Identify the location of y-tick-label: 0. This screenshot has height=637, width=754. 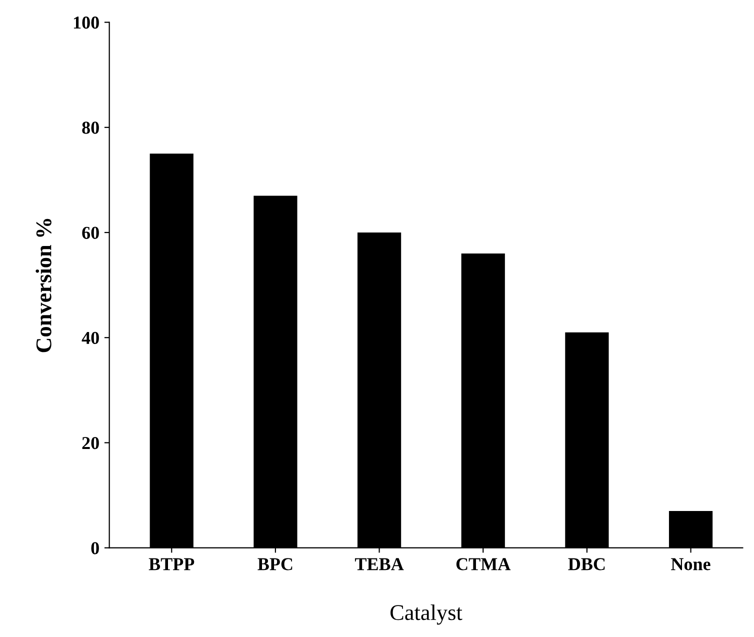
(95, 548).